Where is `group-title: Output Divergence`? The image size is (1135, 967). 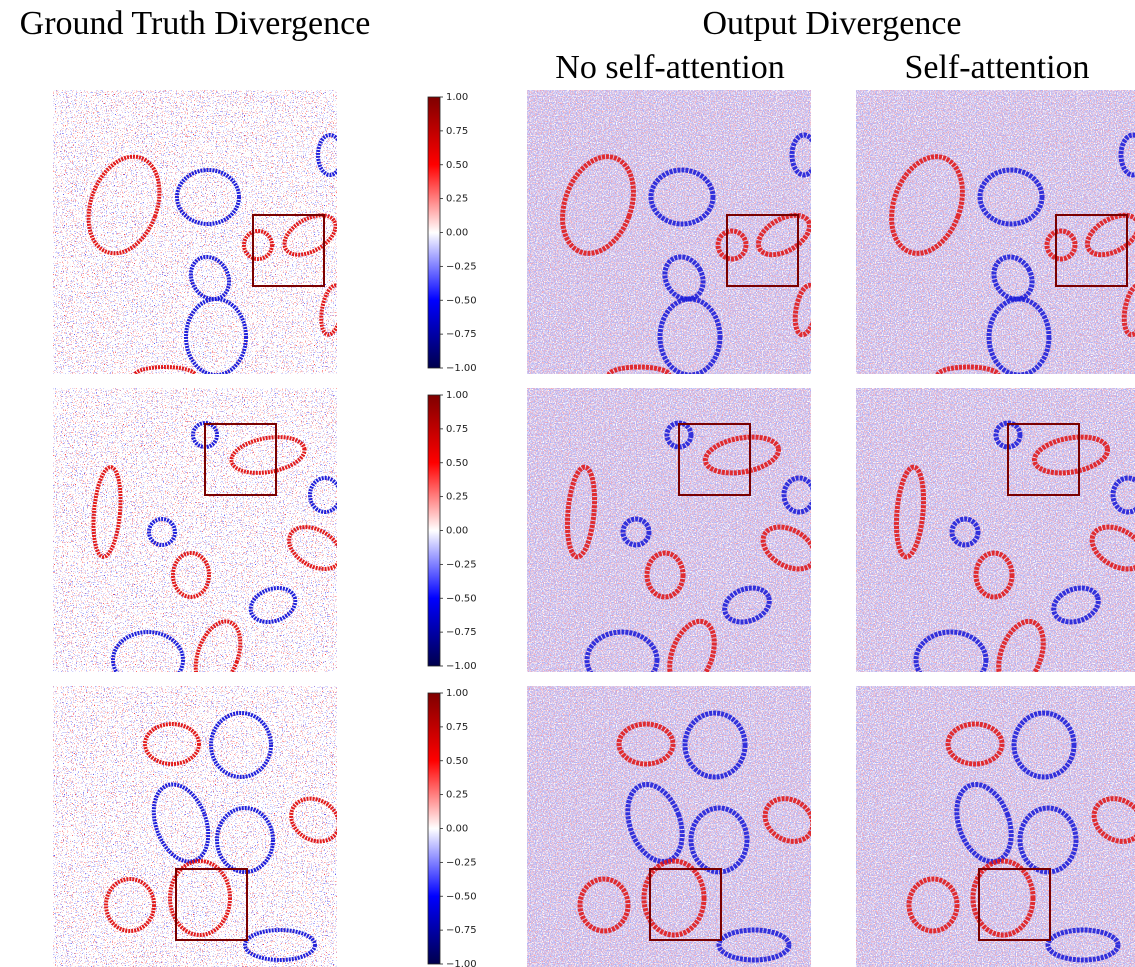
group-title: Output Divergence is located at coordinates (831, 23).